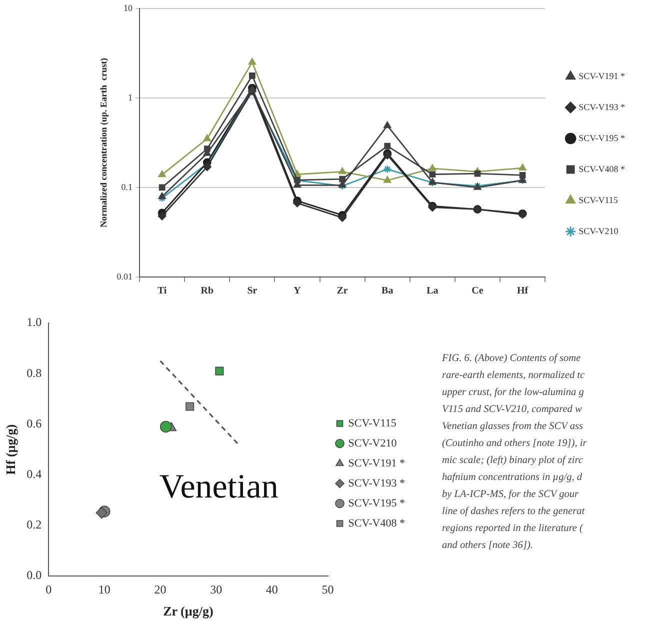  Describe the element at coordinates (10, 449) in the screenshot. I see `y-axis-title: Hf (µg/g)` at that location.